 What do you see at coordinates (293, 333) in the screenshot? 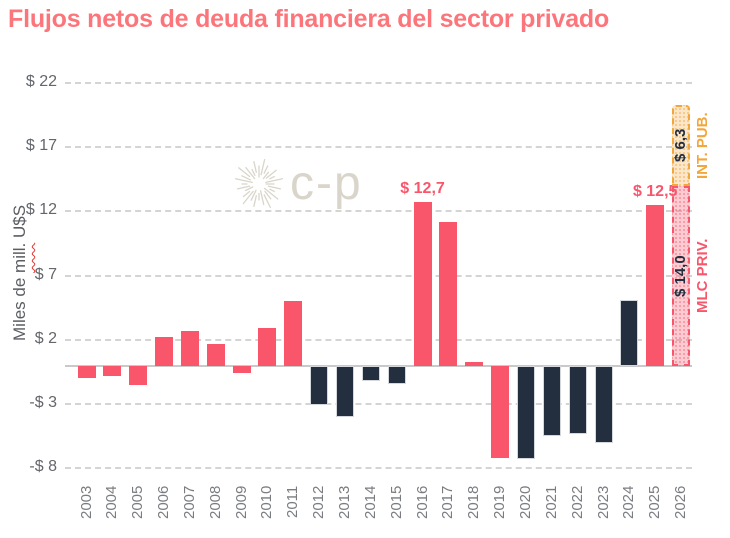
I see `bar-2011` at bounding box center [293, 333].